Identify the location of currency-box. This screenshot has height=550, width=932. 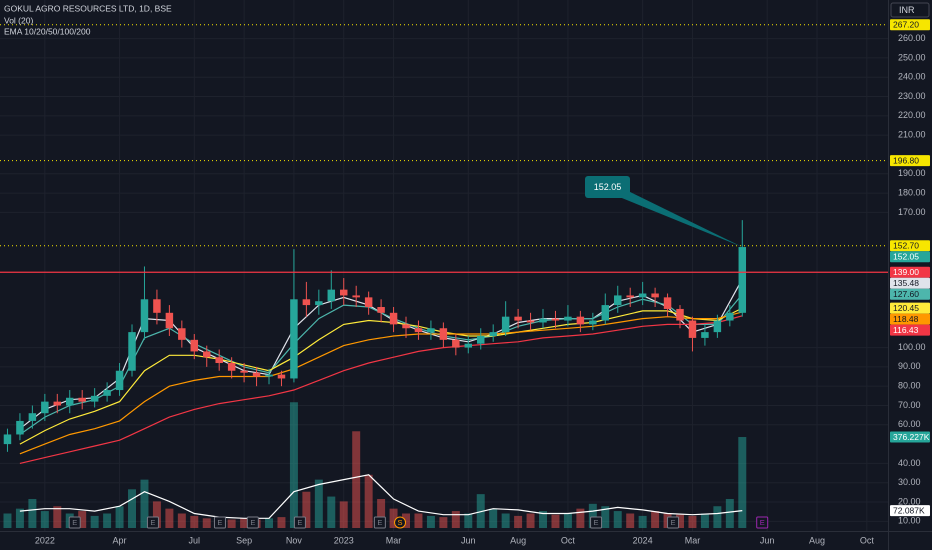
(910, 10).